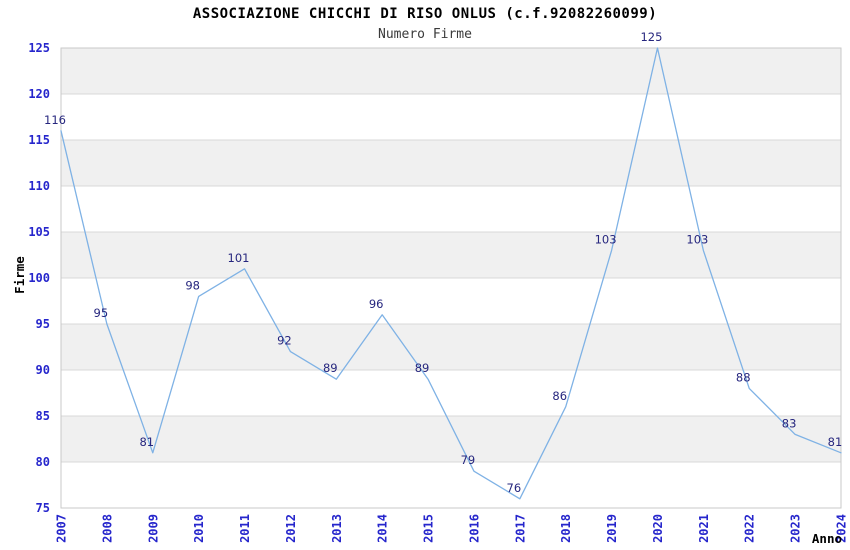  I want to click on value-label: 96, so click(376, 304).